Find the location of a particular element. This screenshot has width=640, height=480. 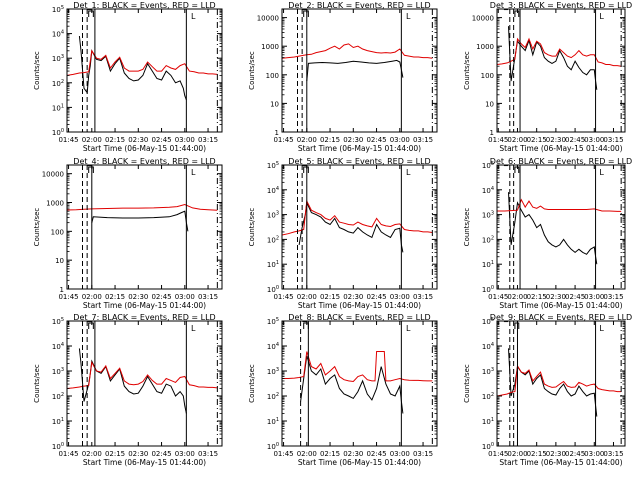

chart-title: Det_4: BLACK = Events, RED = LLD is located at coordinates (144, 161).